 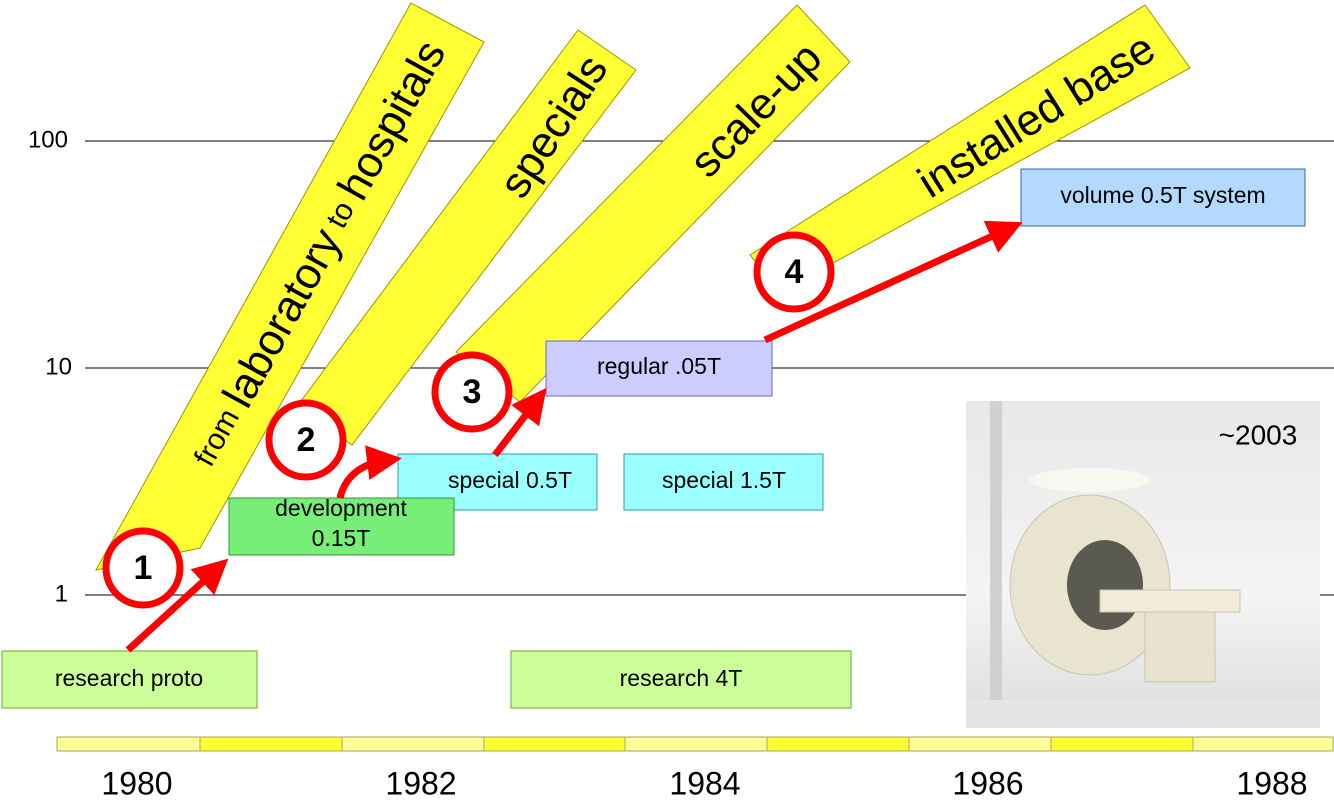 I want to click on box-label: research 4T, so click(x=681, y=678).